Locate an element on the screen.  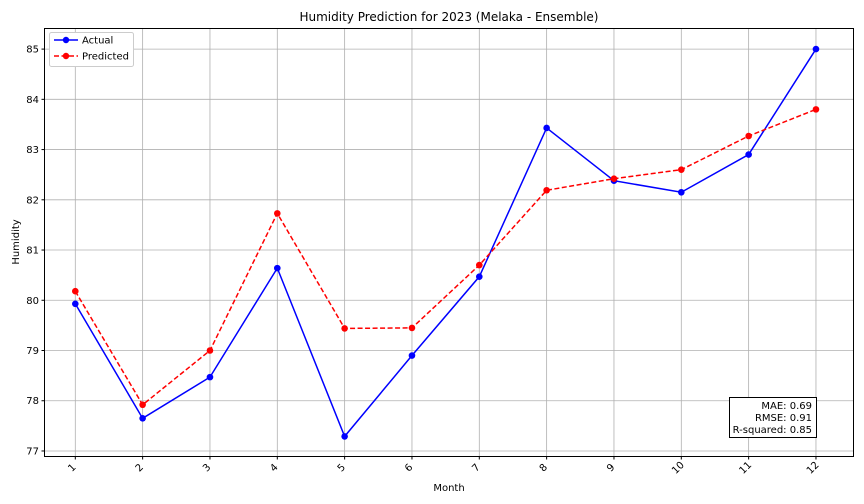
metric-mae: MAE: 0.69 is located at coordinates (786, 406).